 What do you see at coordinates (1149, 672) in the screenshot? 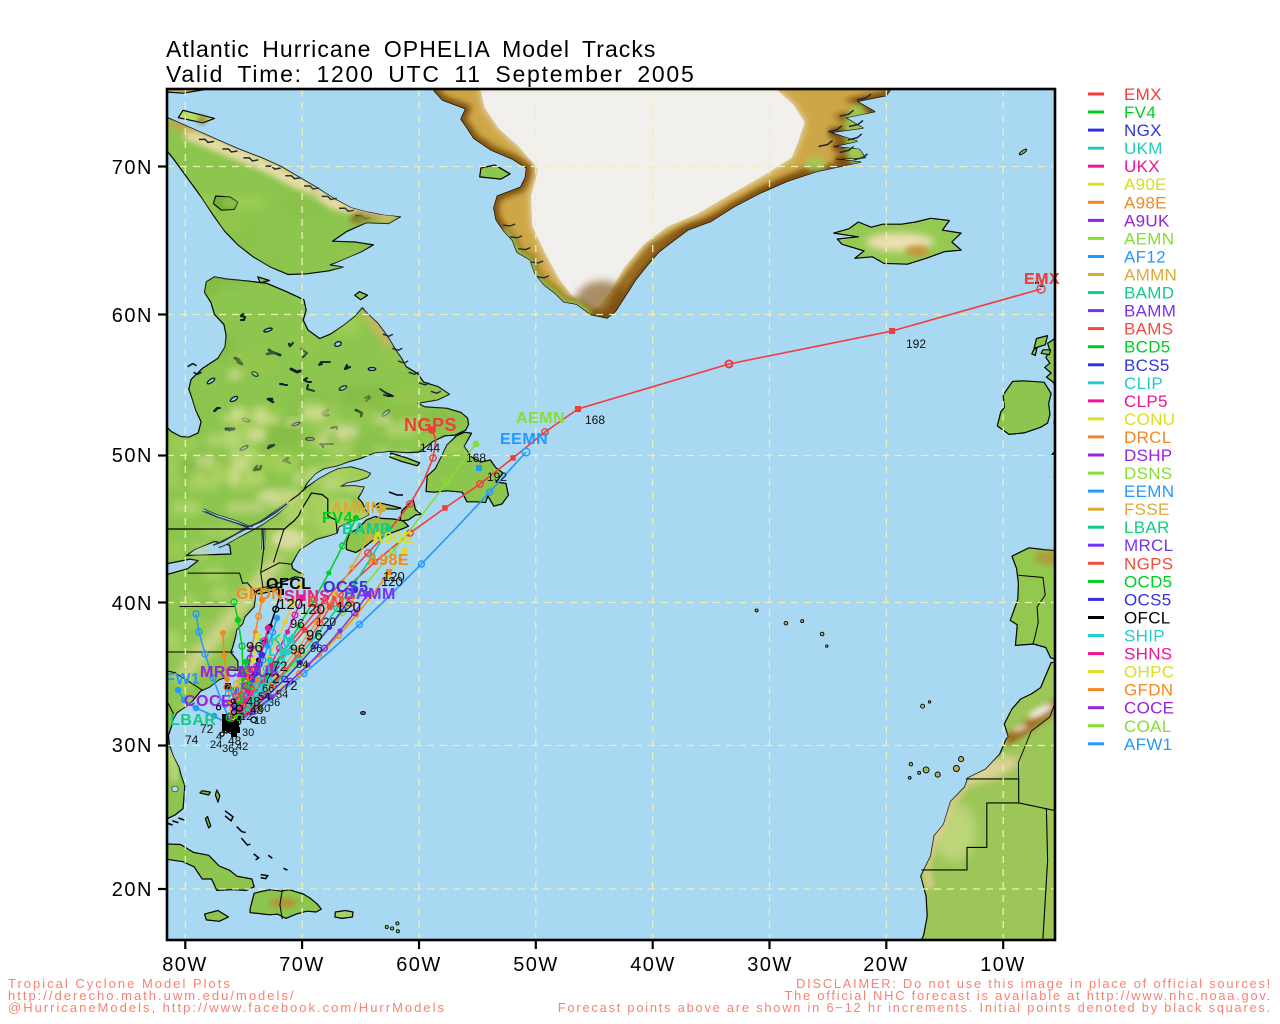
I see `svg-text: OHPC` at bounding box center [1149, 672].